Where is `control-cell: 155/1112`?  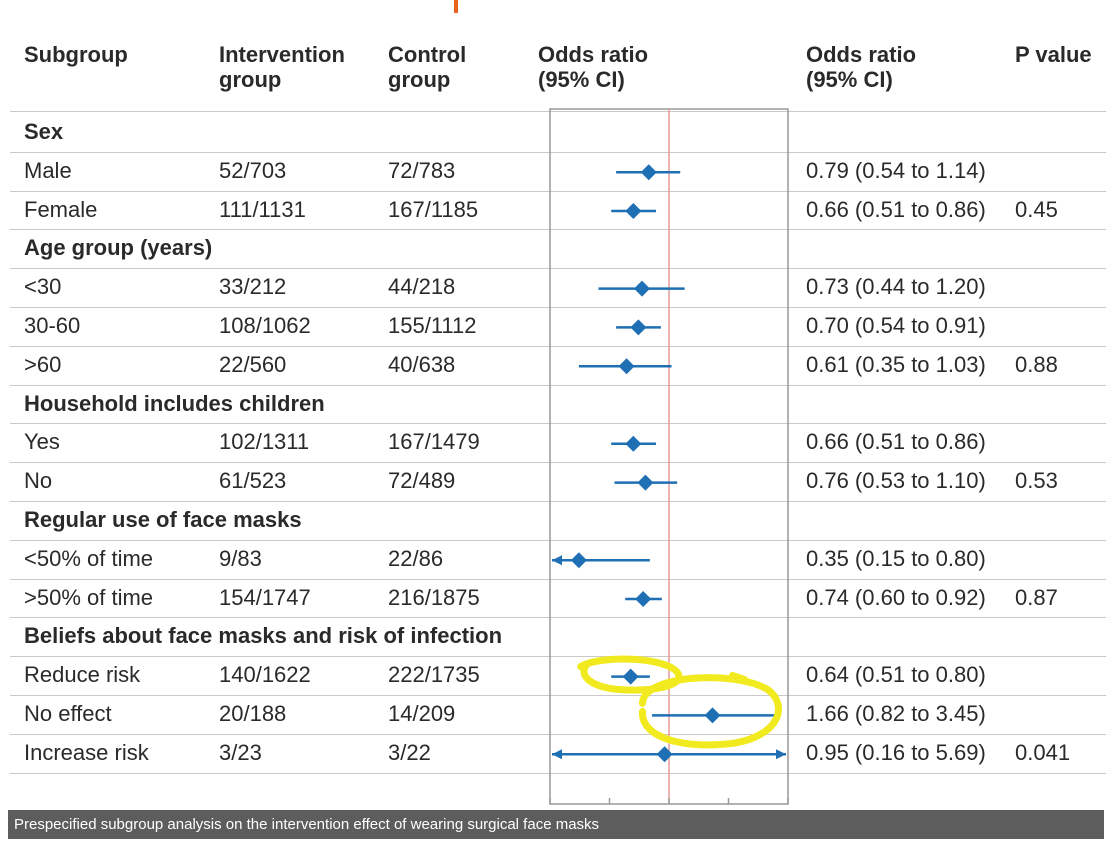
control-cell: 155/1112 is located at coordinates (432, 325).